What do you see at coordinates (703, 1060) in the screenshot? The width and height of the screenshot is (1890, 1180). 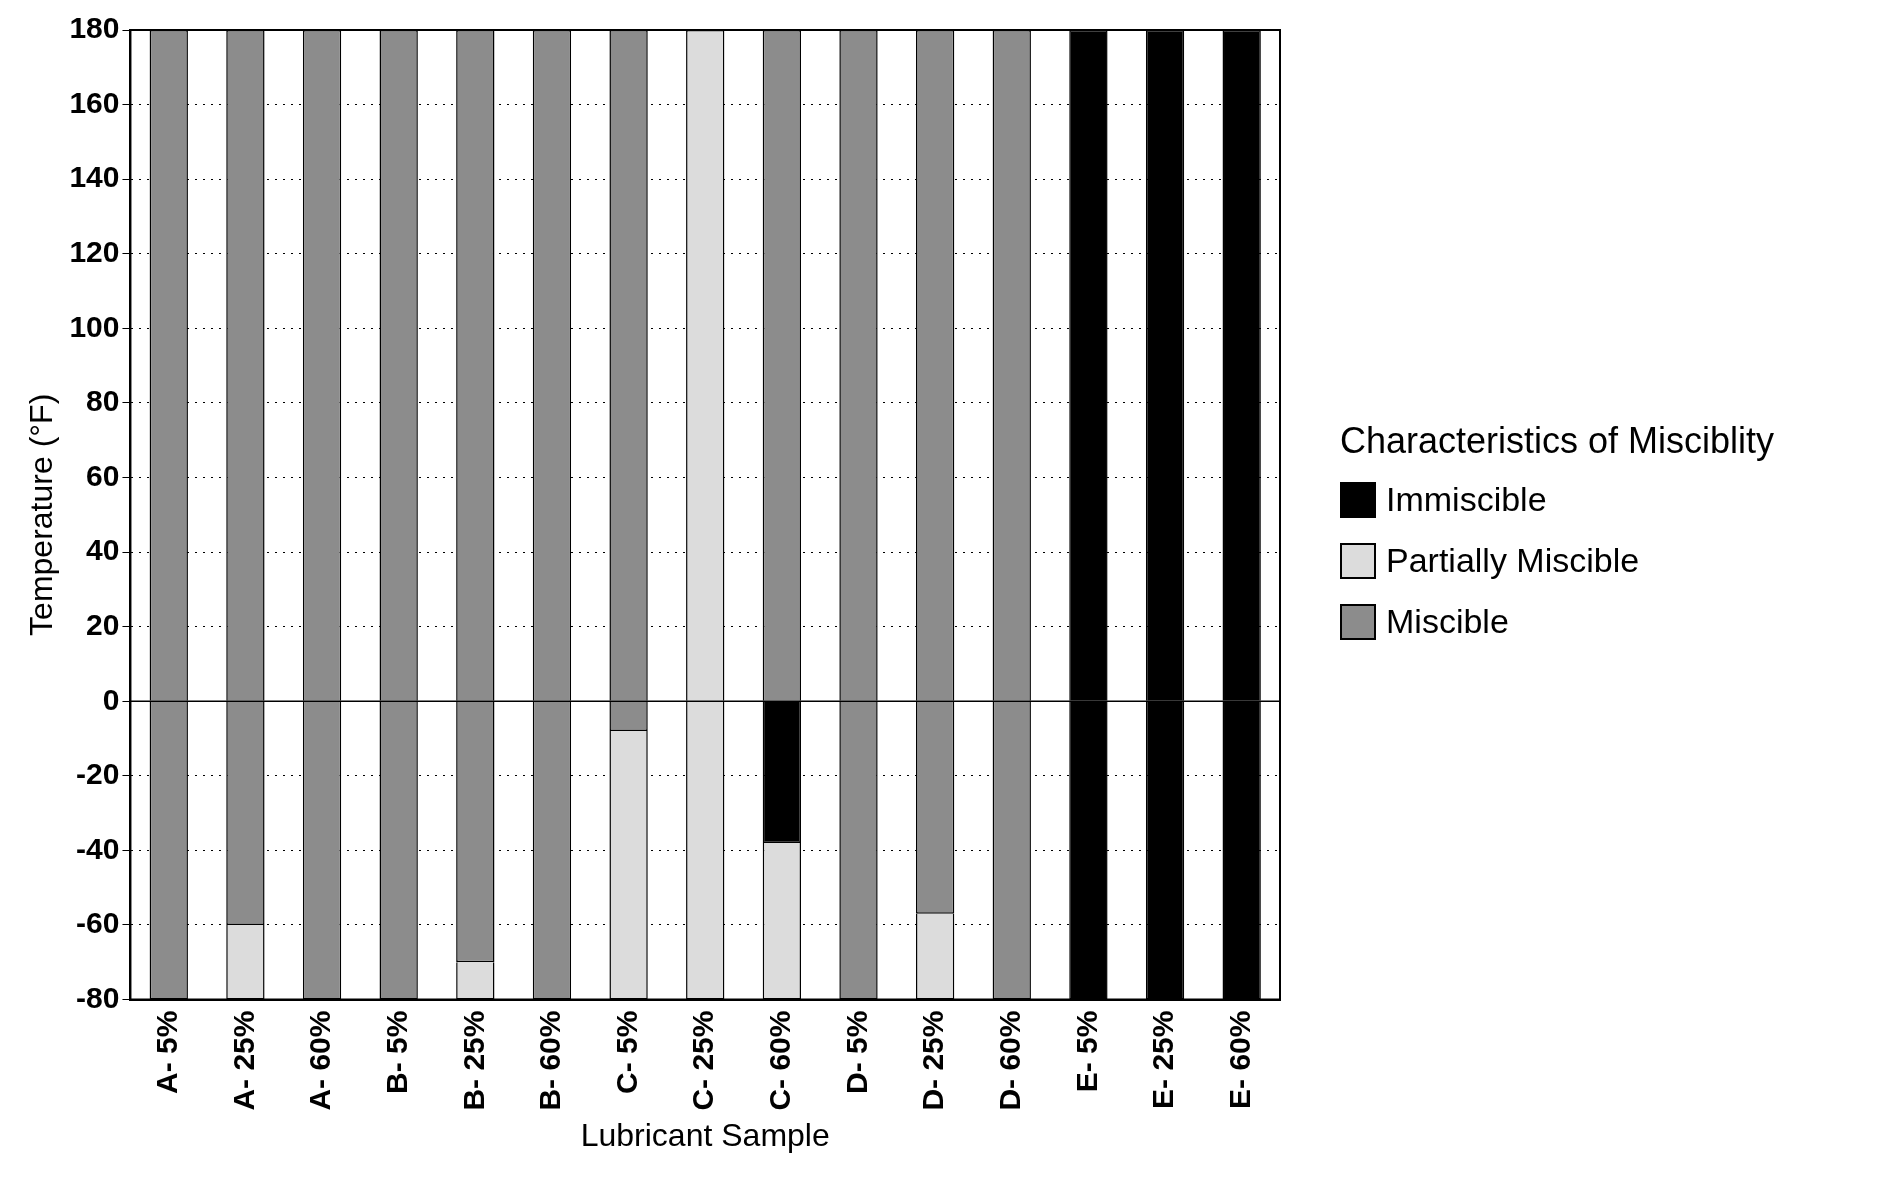 I see `x-tick-label: C- 25%` at bounding box center [703, 1060].